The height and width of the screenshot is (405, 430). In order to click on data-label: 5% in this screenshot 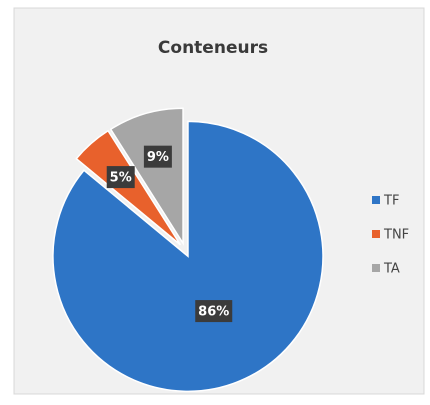, I will do `click(121, 178)`.